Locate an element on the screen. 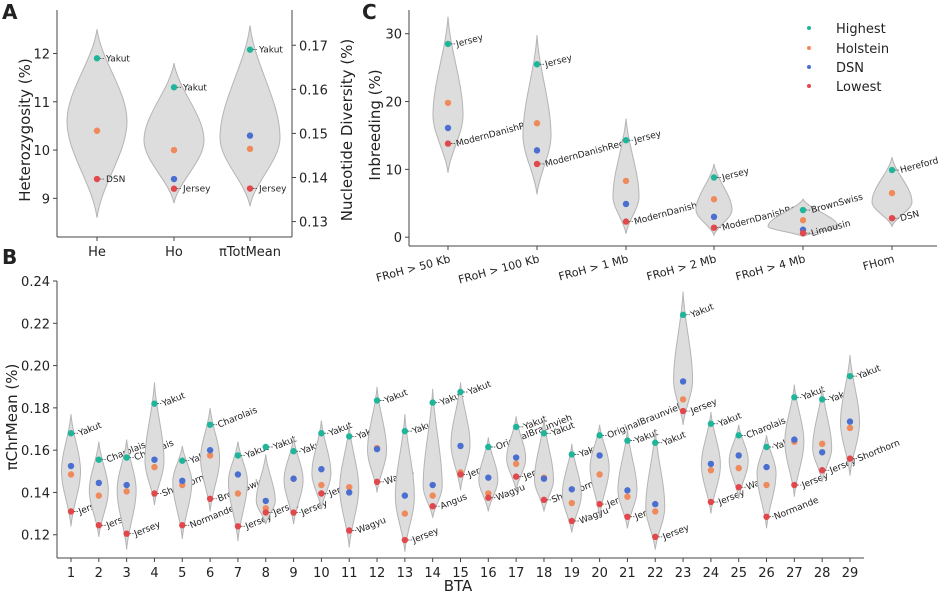 Image resolution: width=941 pixels, height=596 pixels. panel-a-ytick-left-label: 9 is located at coordinates (46, 199).